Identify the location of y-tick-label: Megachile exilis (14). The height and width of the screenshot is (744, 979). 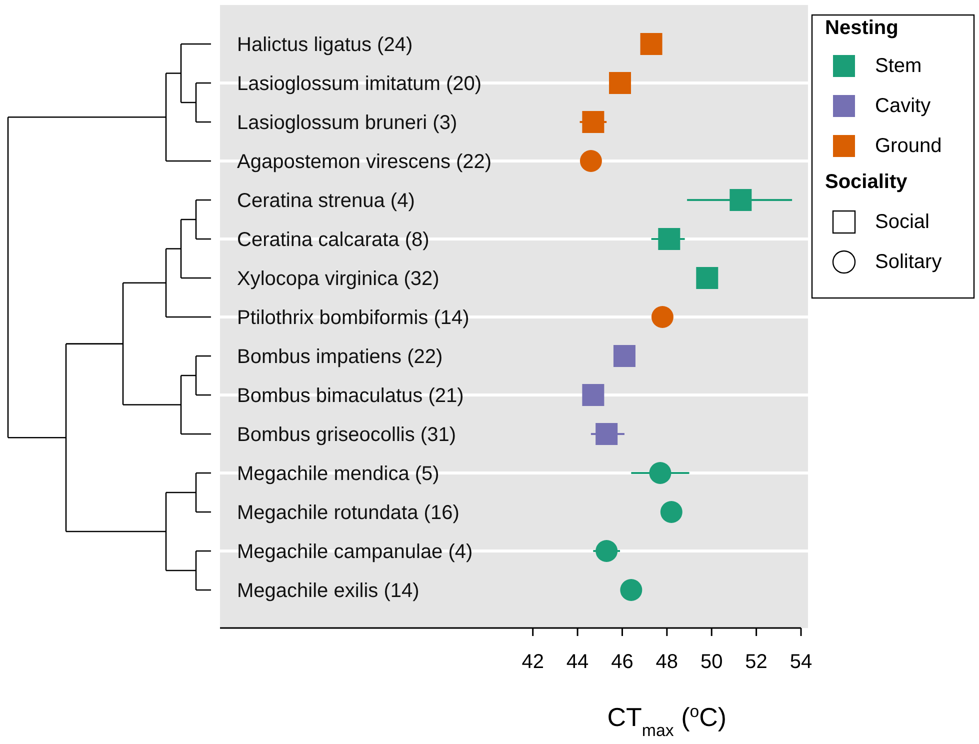
(328, 591).